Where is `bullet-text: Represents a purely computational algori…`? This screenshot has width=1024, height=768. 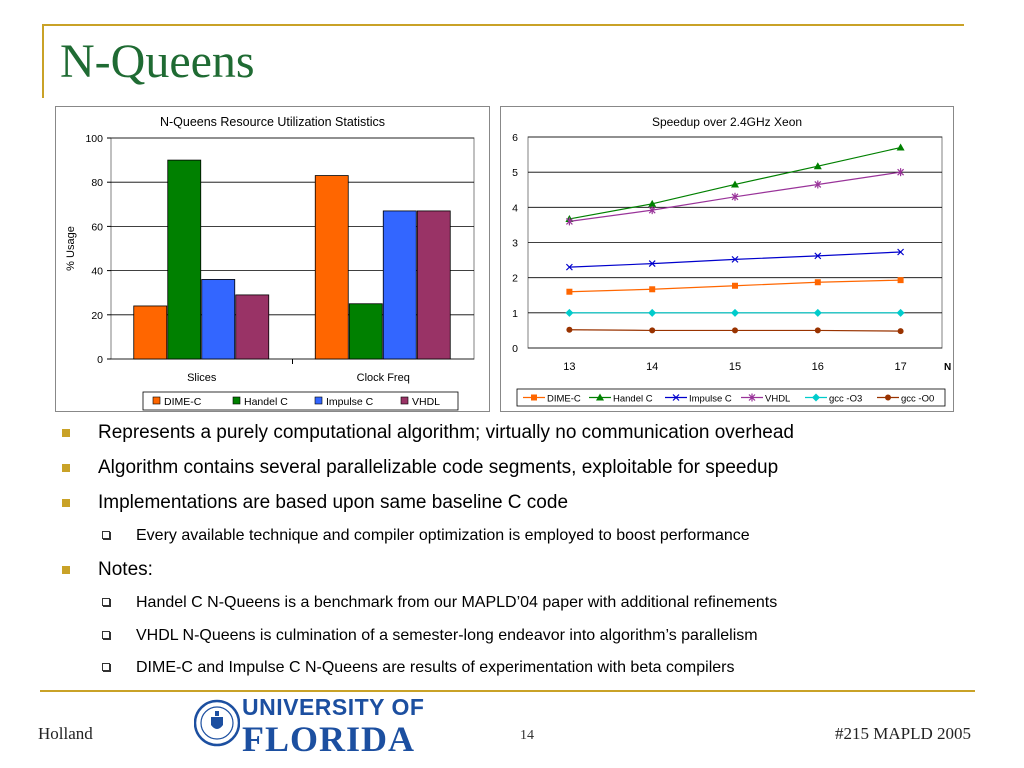
bullet-text: Represents a purely computational algori… is located at coordinates (446, 432).